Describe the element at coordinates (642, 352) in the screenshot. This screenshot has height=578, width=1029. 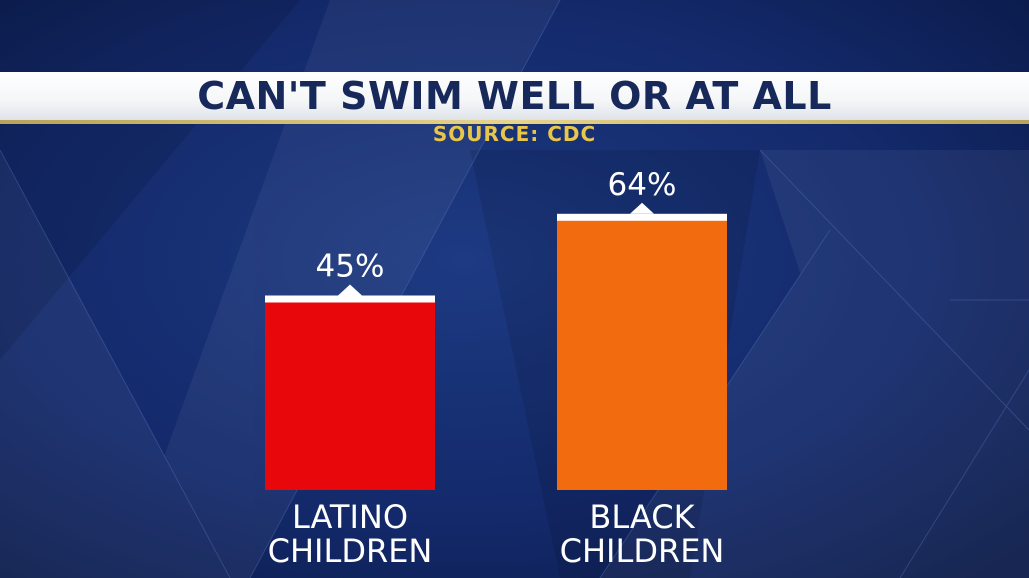
I see `bar-black-children` at that location.